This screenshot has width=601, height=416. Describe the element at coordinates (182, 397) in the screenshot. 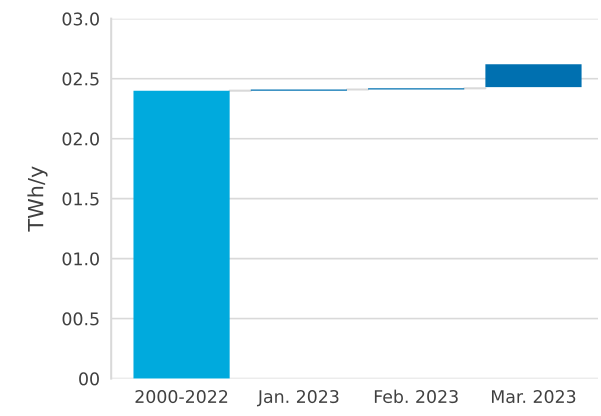

I see `x-tick-label: 2000-2022` at that location.